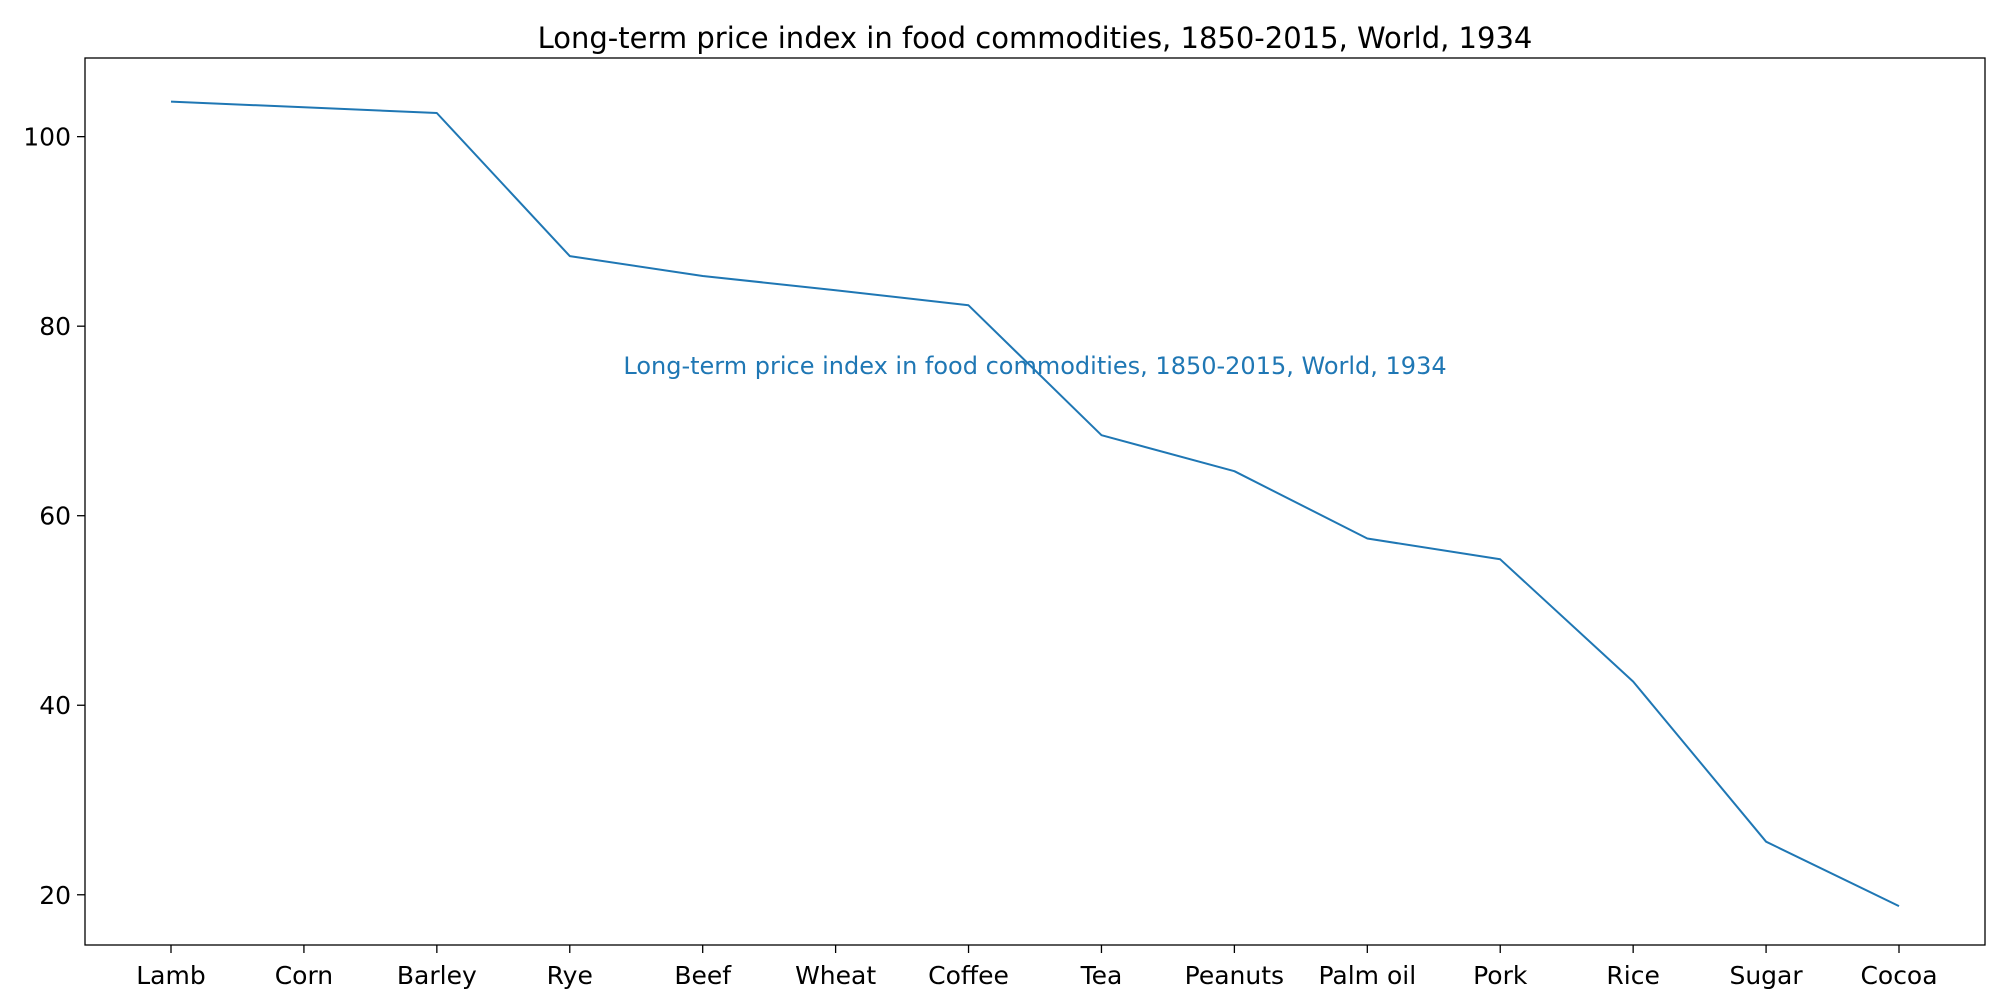 The width and height of the screenshot is (2000, 1004). I want to click on x-tick-label: Sugar, so click(1766, 975).